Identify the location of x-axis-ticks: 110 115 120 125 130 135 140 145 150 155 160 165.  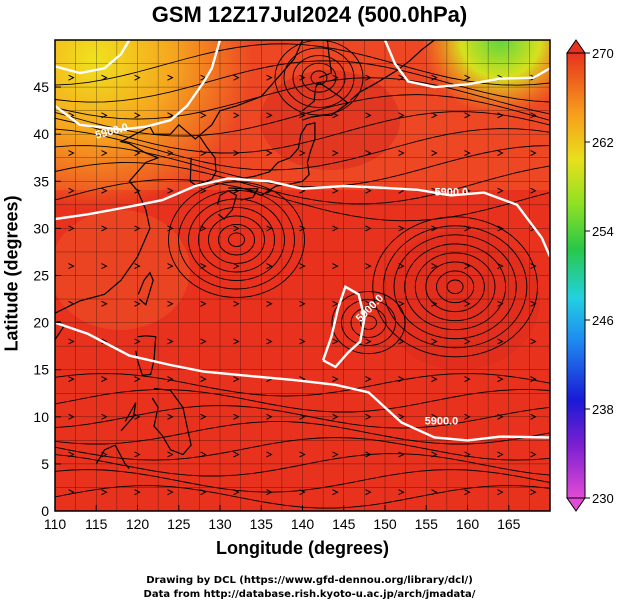
(282, 518).